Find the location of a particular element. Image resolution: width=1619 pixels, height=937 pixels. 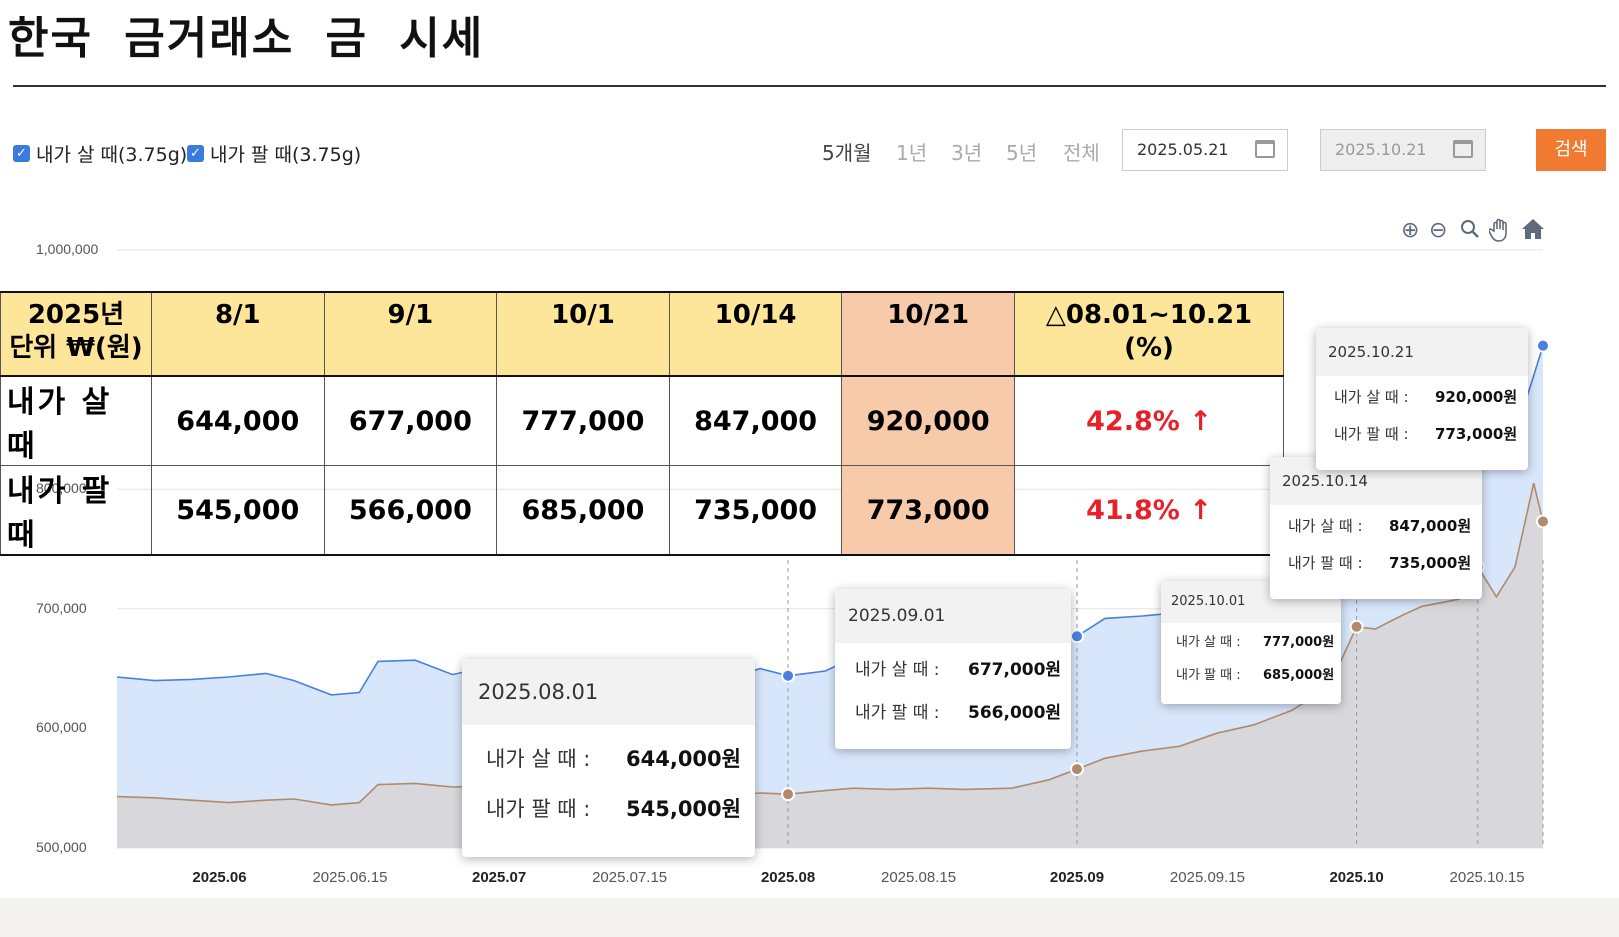

date-to-input: 2025.10.21 is located at coordinates (1403, 150).